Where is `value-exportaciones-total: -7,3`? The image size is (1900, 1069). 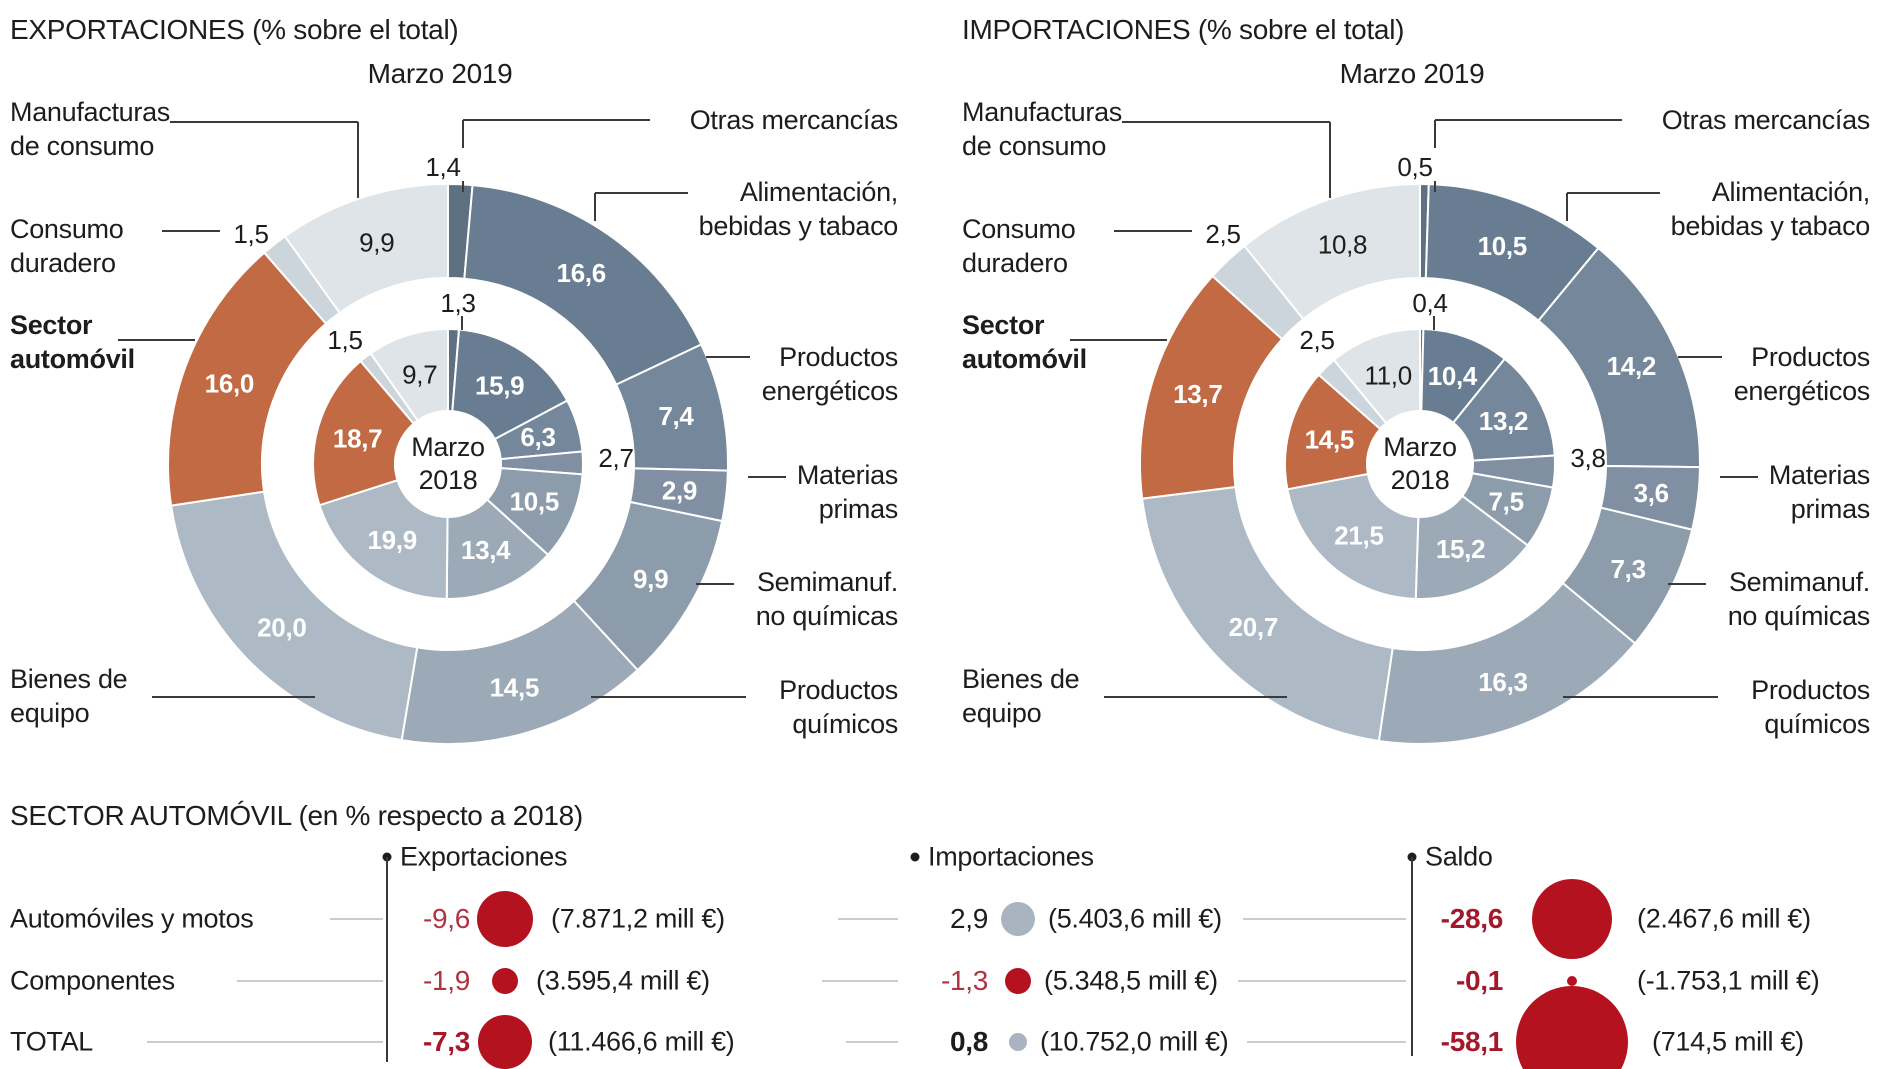 value-exportaciones-total: -7,3 is located at coordinates (446, 1041).